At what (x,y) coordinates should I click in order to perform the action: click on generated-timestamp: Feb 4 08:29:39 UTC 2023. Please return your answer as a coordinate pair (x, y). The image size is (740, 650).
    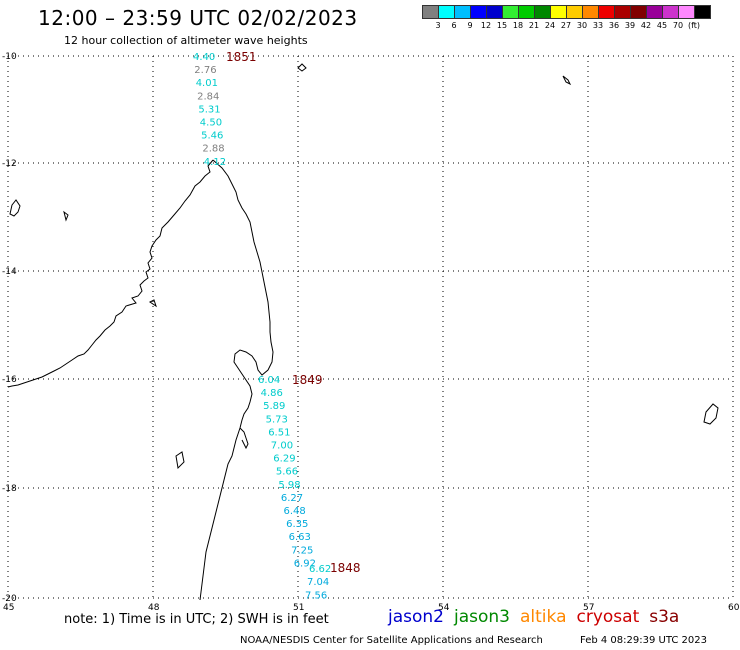
    Looking at the image, I should click on (643, 640).